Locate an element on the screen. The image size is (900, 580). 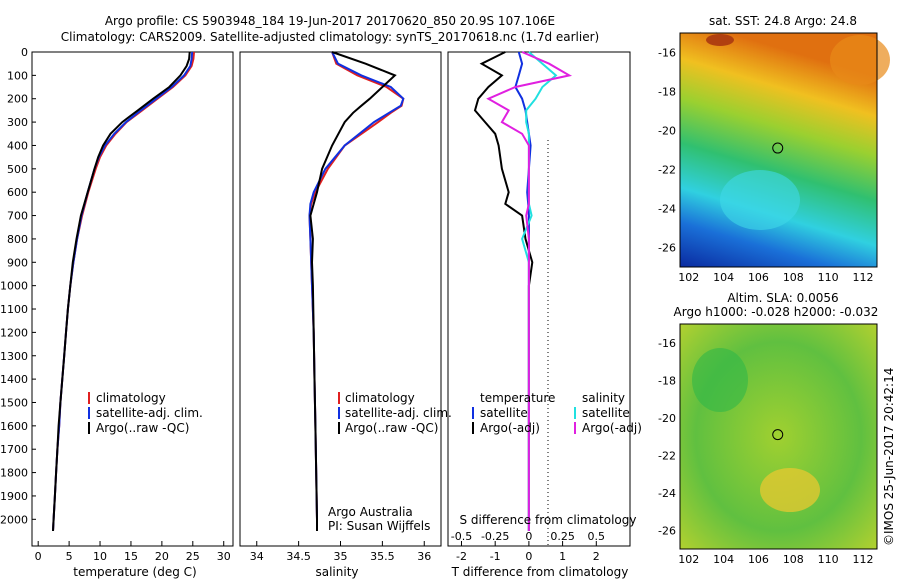
argo-australia-annotation: Argo Australia is located at coordinates (370, 512).